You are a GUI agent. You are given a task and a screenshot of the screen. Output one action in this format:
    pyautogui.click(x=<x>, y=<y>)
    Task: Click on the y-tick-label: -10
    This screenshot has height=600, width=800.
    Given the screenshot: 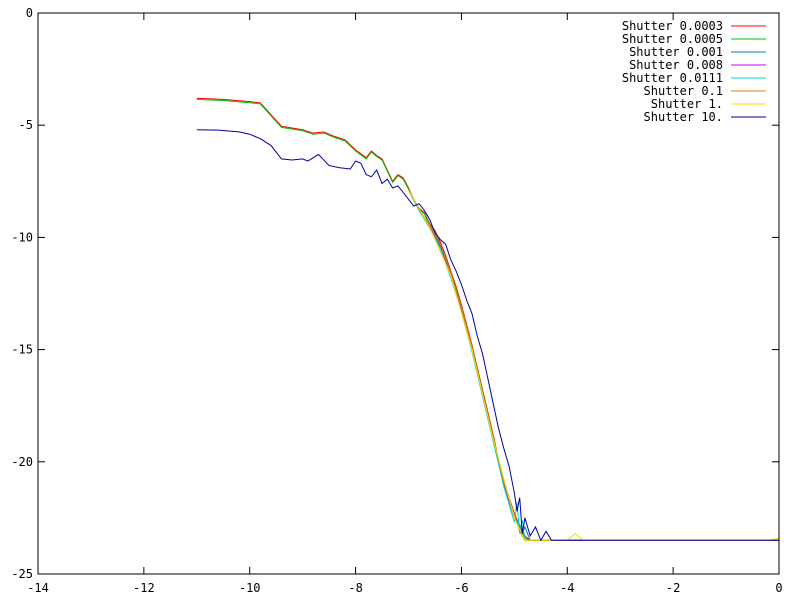 What is the action you would take?
    pyautogui.click(x=22, y=237)
    